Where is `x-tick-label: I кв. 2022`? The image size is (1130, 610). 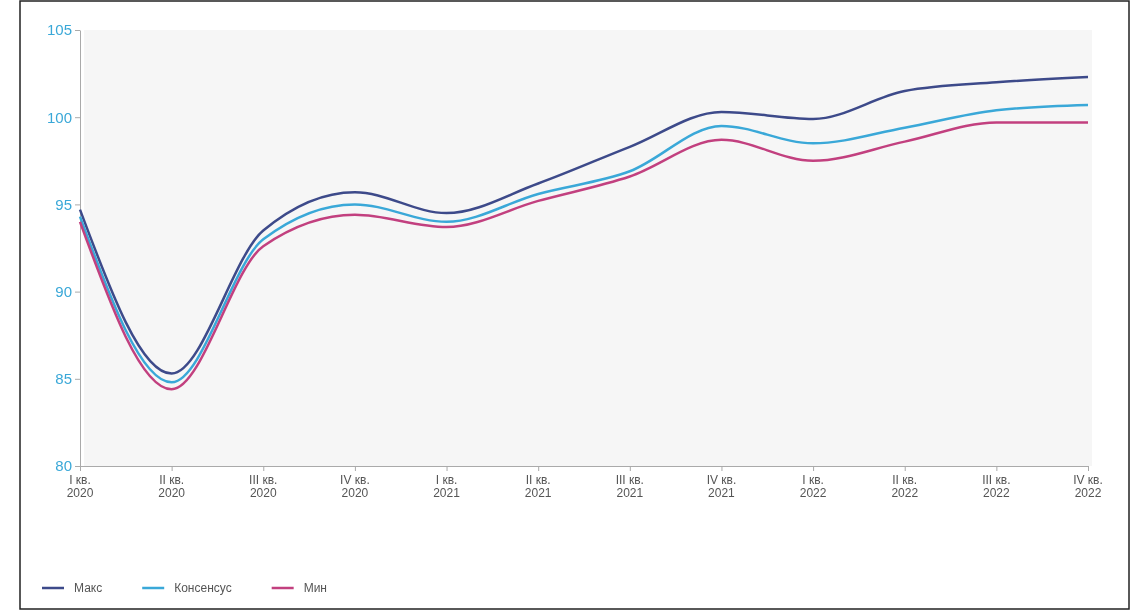 x-tick-label: I кв. 2022 is located at coordinates (813, 486).